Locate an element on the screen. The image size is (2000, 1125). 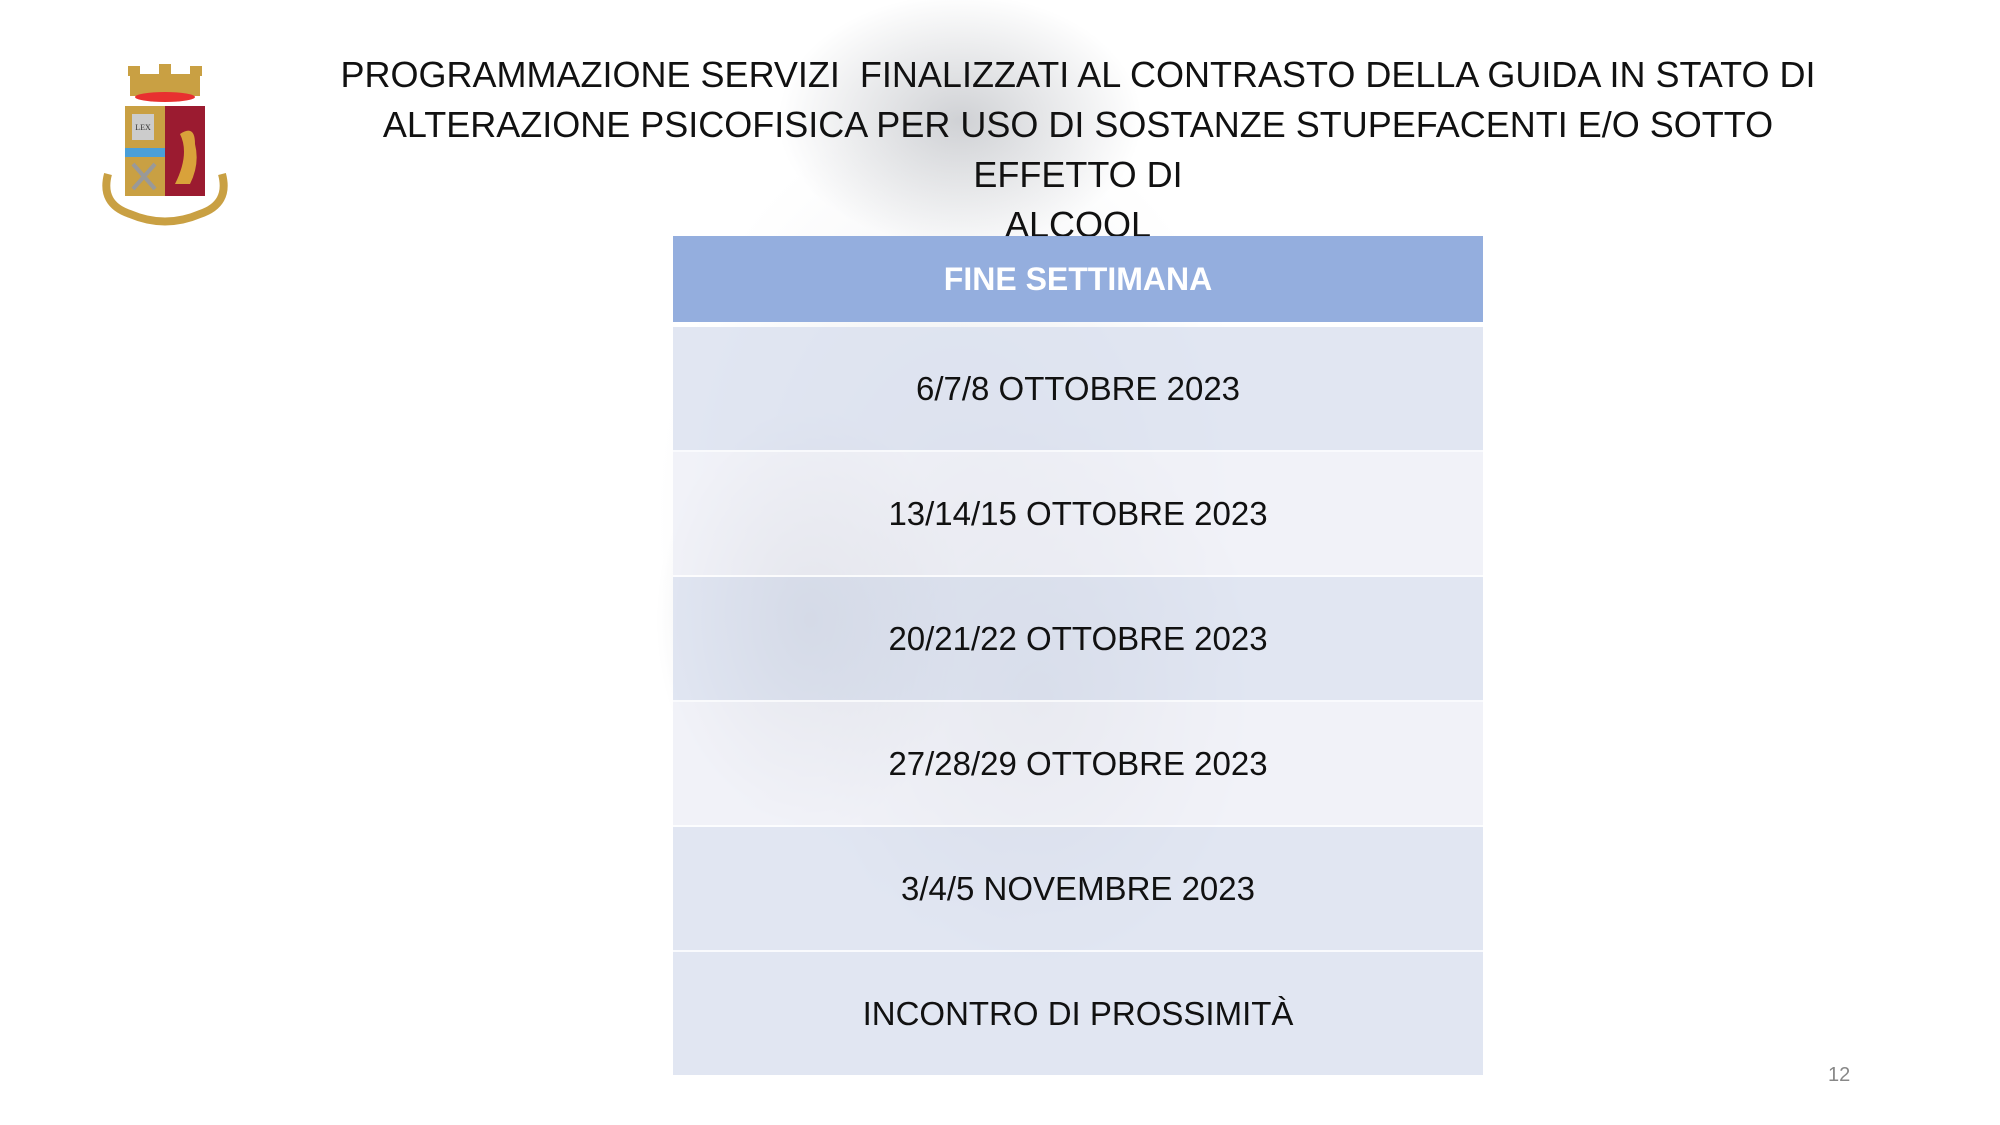
table-row: 27/28/29 OTTOBRE 2023 is located at coordinates (1078, 764).